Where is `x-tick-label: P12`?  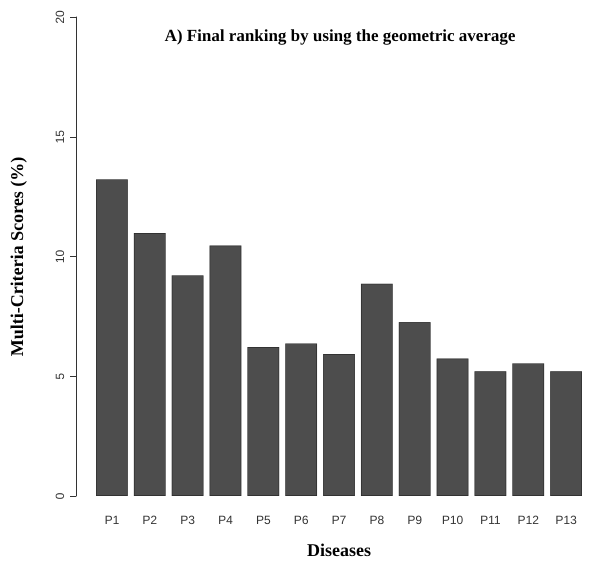 x-tick-label: P12 is located at coordinates (529, 520).